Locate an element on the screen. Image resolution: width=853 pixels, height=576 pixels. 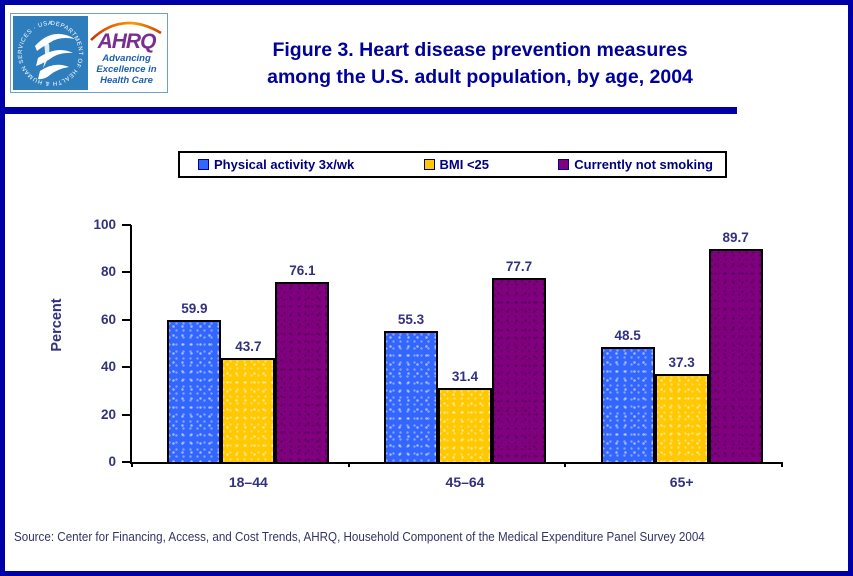
ahrq-tagline-line2: Excellence in is located at coordinates (126, 69).